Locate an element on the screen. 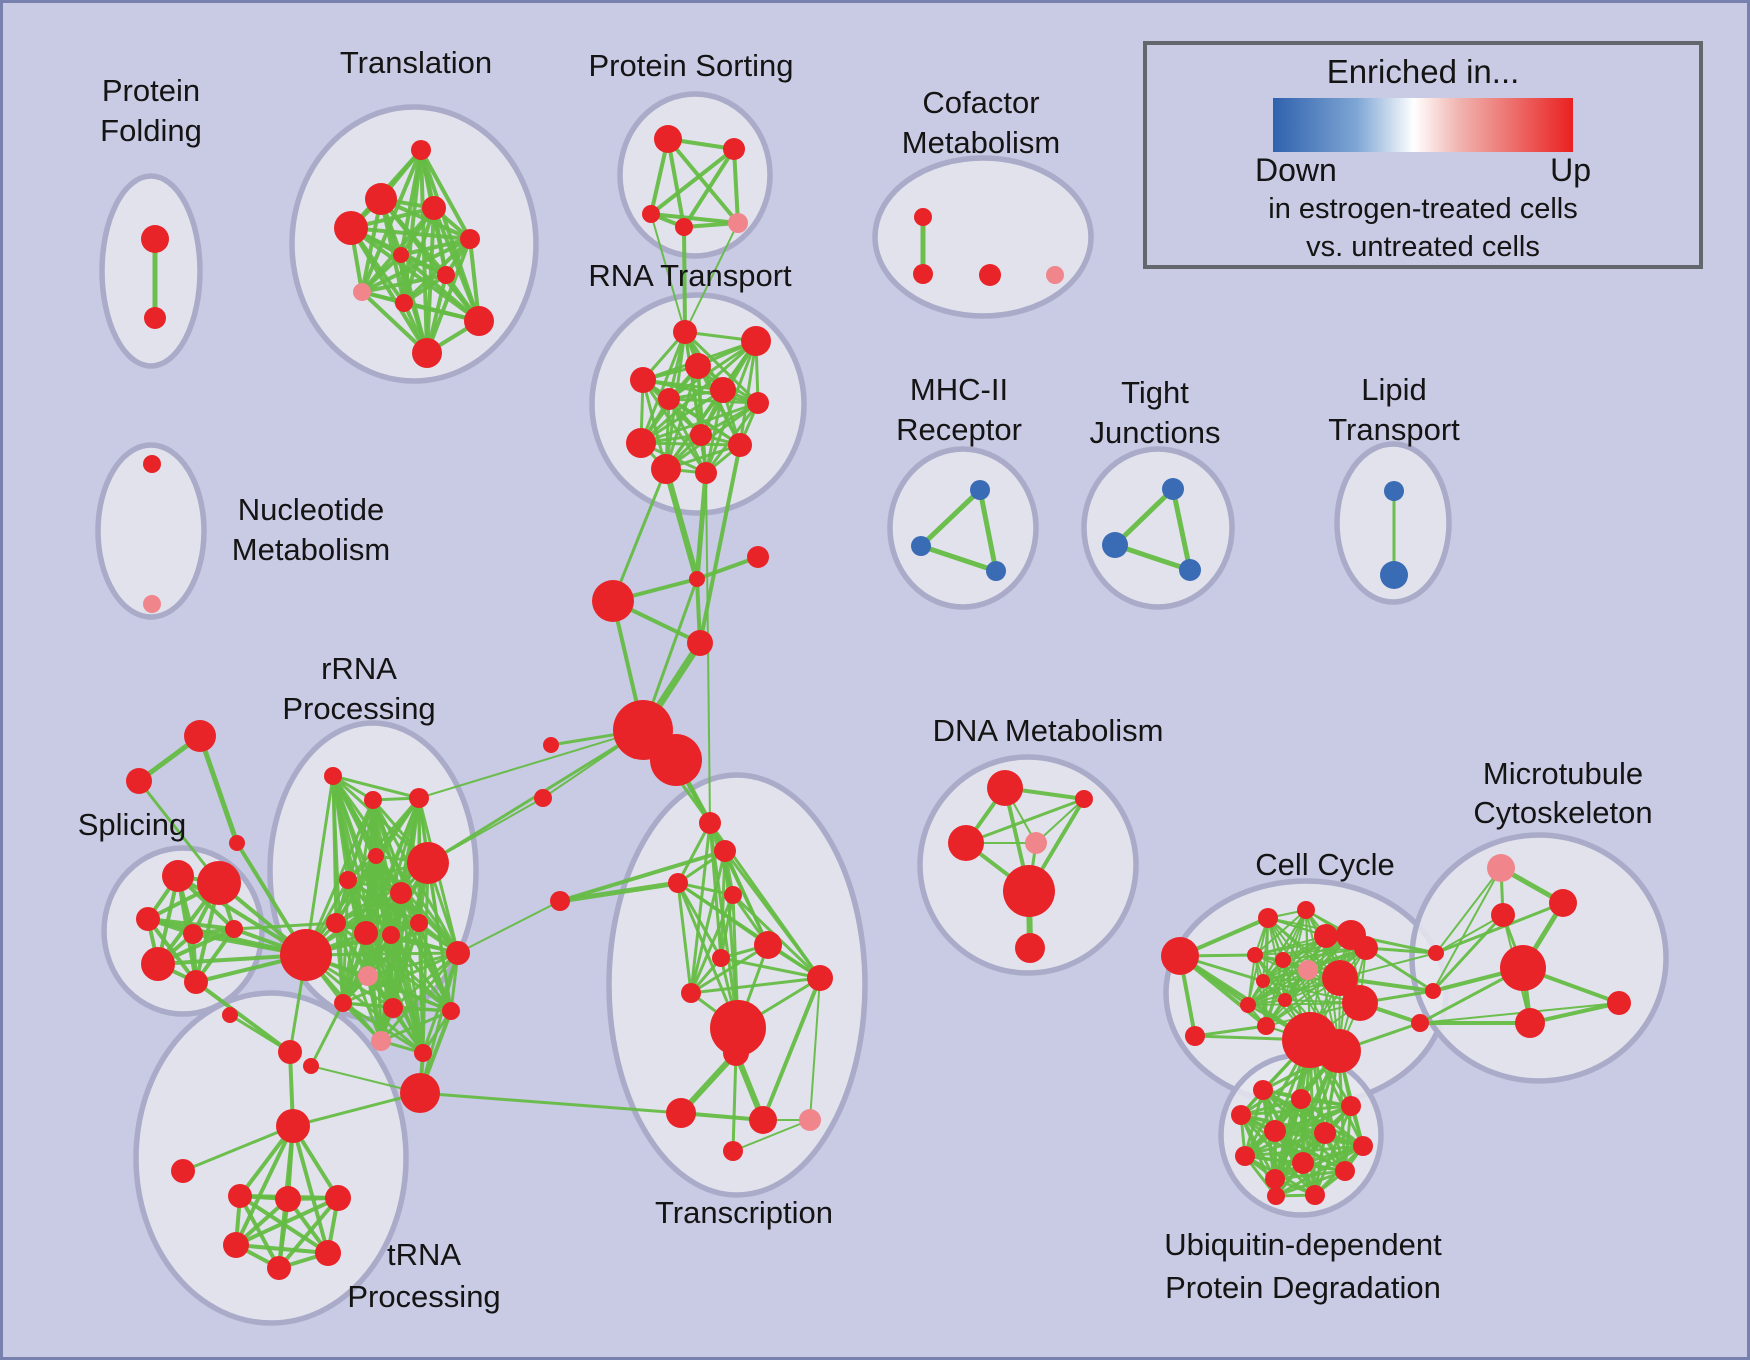 Image resolution: width=1750 pixels, height=1360 pixels. node-D1 is located at coordinates (1084, 799).